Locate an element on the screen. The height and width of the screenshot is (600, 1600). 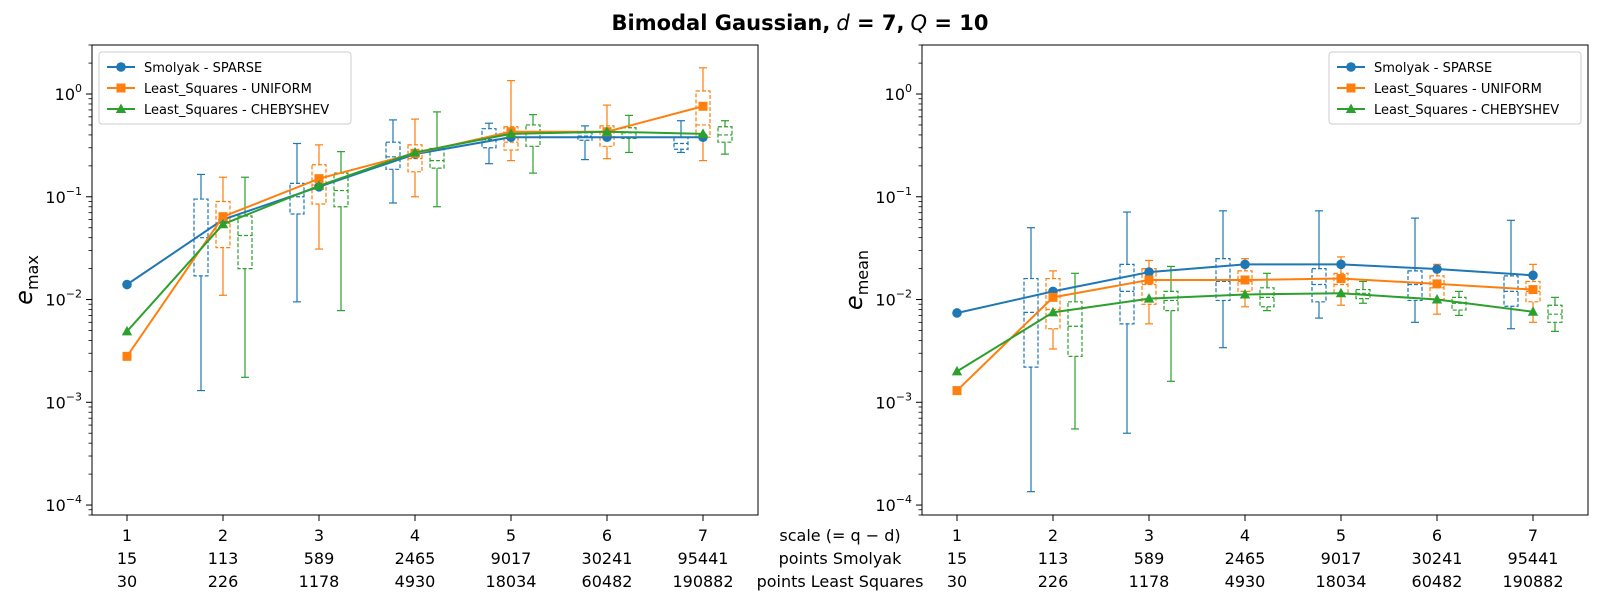
legend-label-uniform: Least_Squares - UNIFORM is located at coordinates (1458, 89).